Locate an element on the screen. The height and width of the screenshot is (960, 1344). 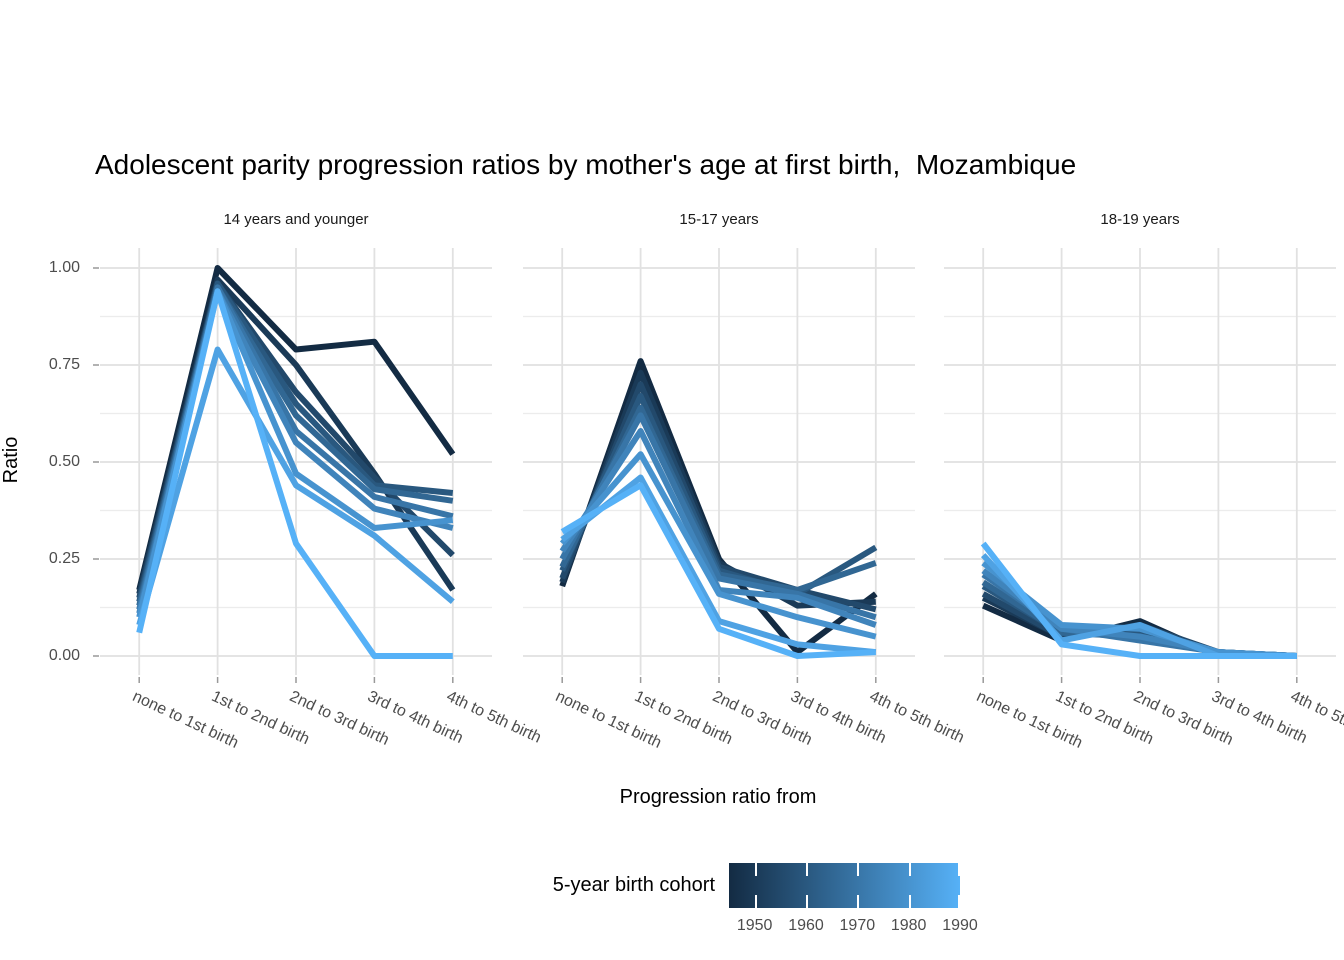
y-tick-label: 0.00 is located at coordinates (64, 655).